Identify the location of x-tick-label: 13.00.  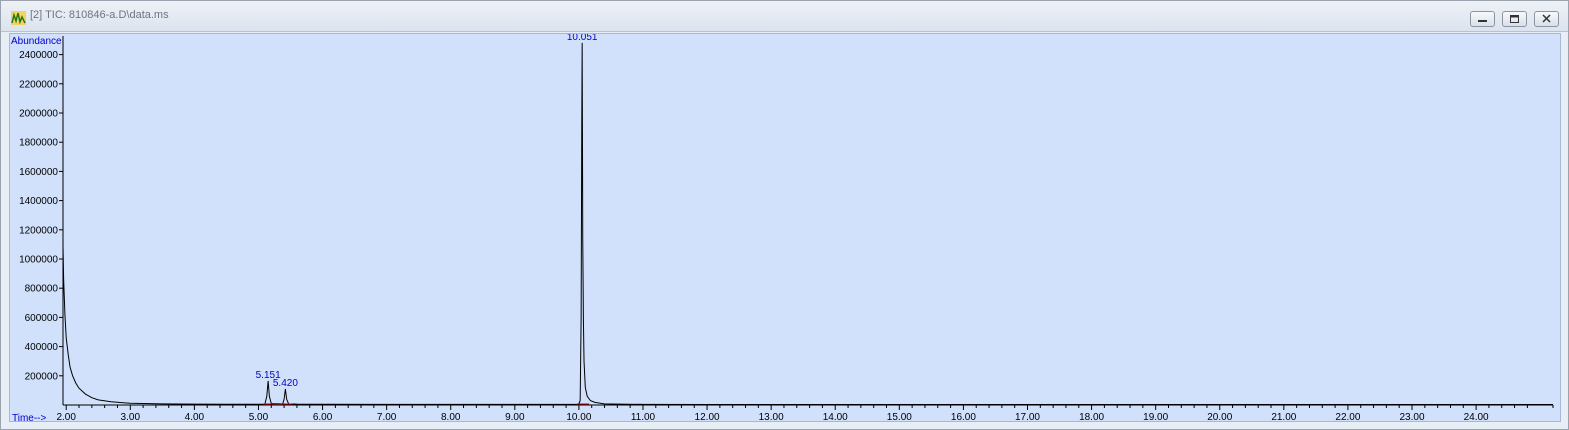
(771, 417).